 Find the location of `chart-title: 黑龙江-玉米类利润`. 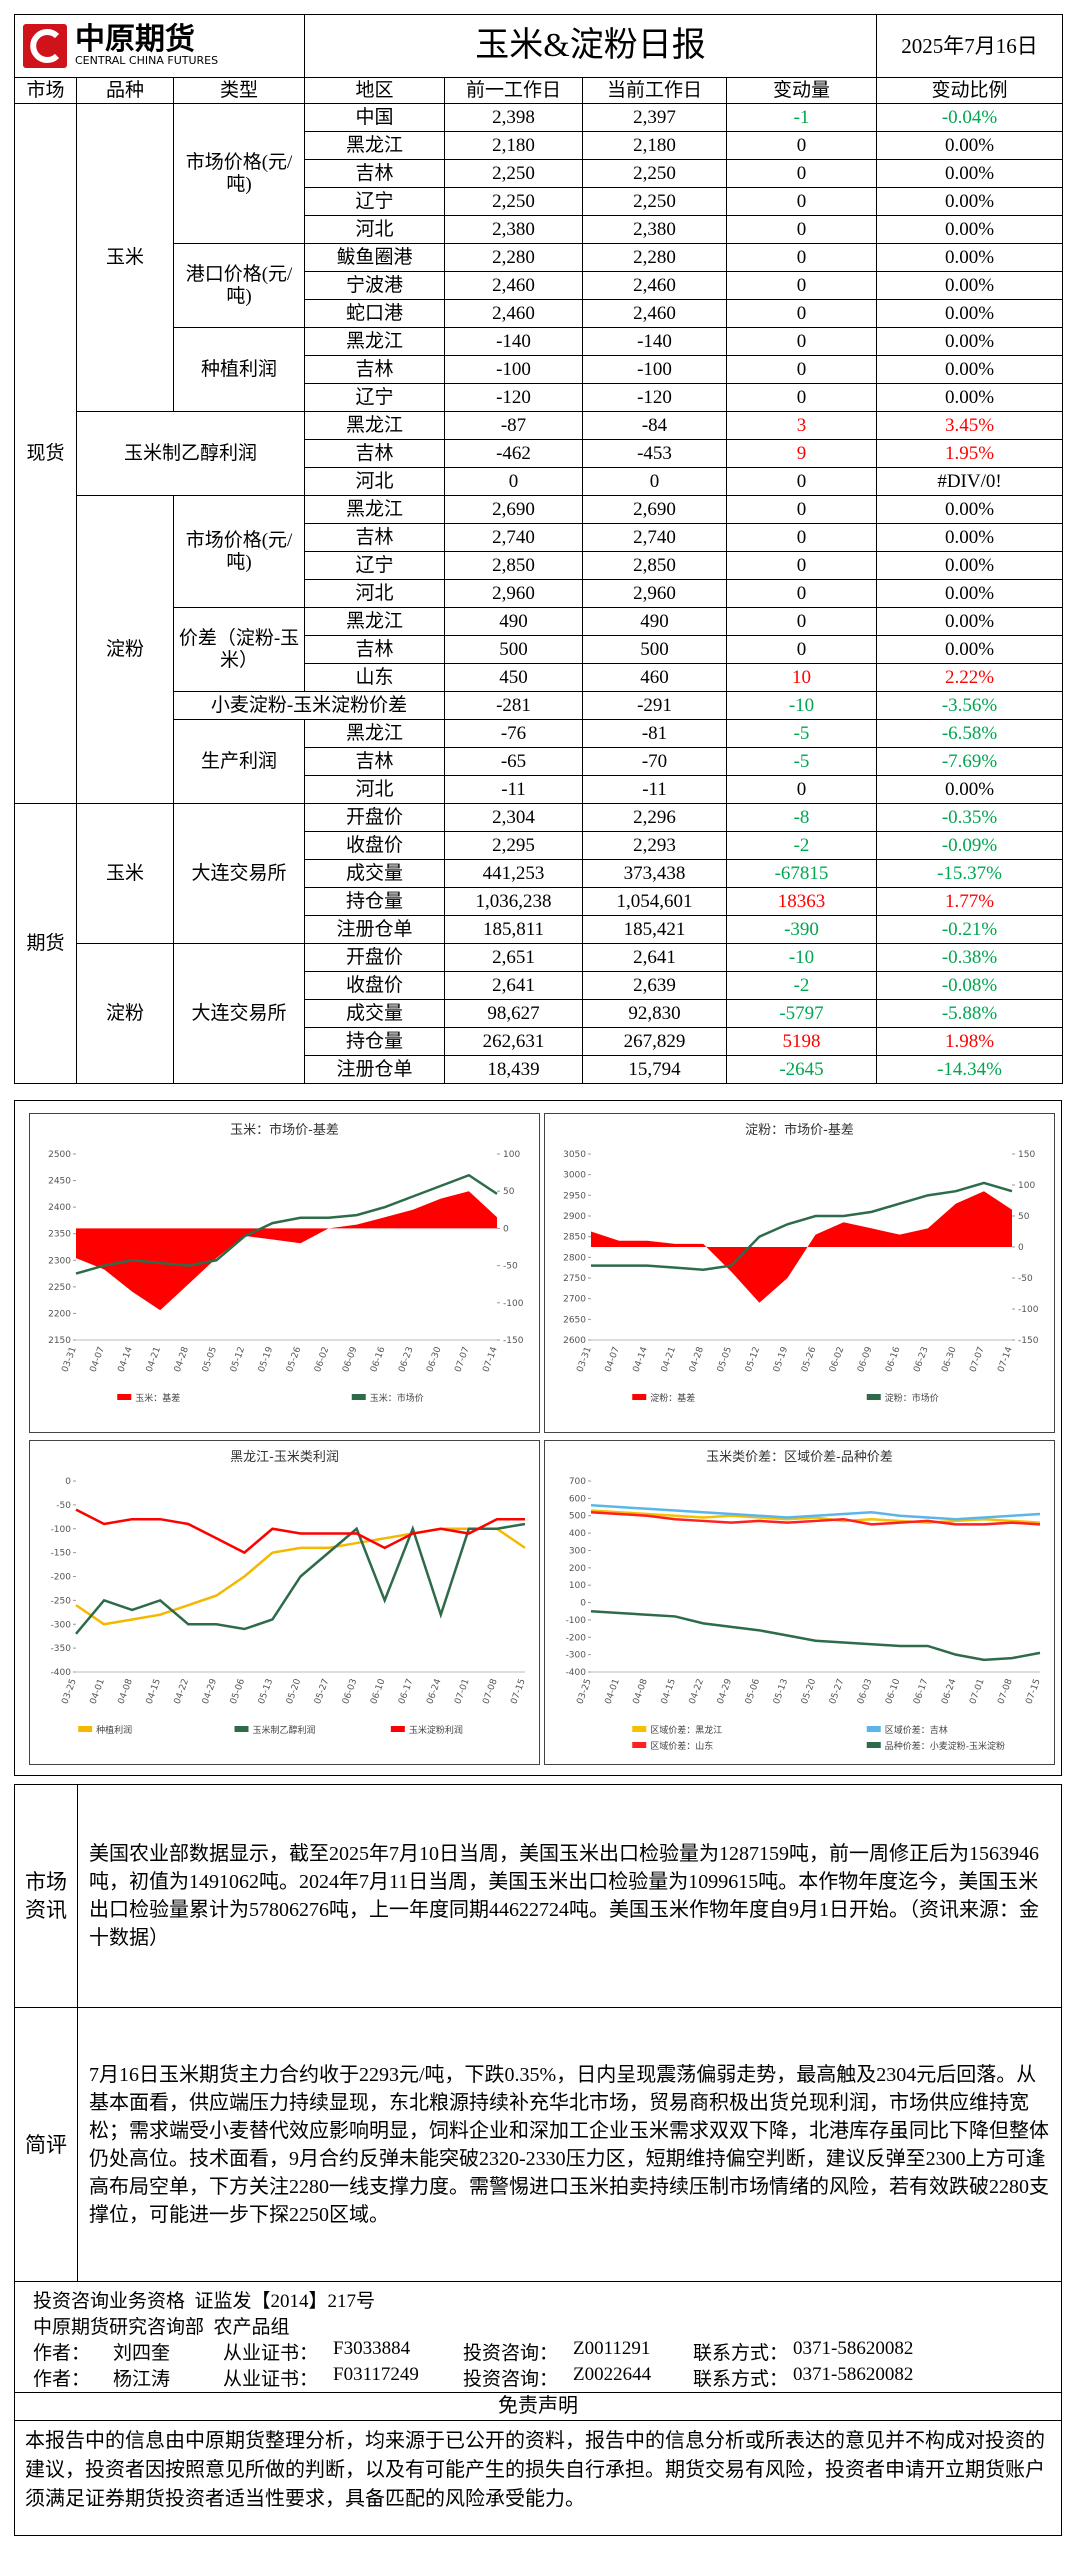

chart-title: 黑龙江-玉米类利润 is located at coordinates (284, 1457).